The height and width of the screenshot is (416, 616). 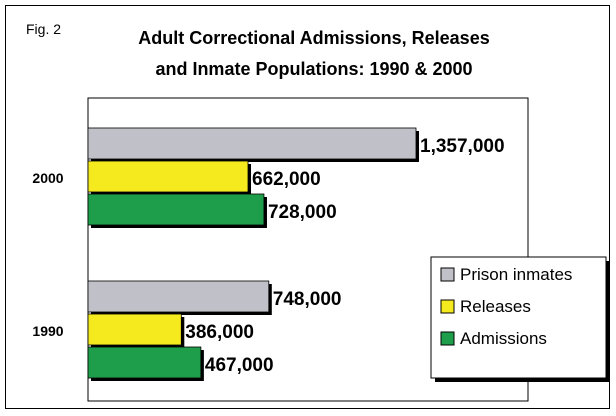 I want to click on bar-releases-1990, so click(x=134, y=329).